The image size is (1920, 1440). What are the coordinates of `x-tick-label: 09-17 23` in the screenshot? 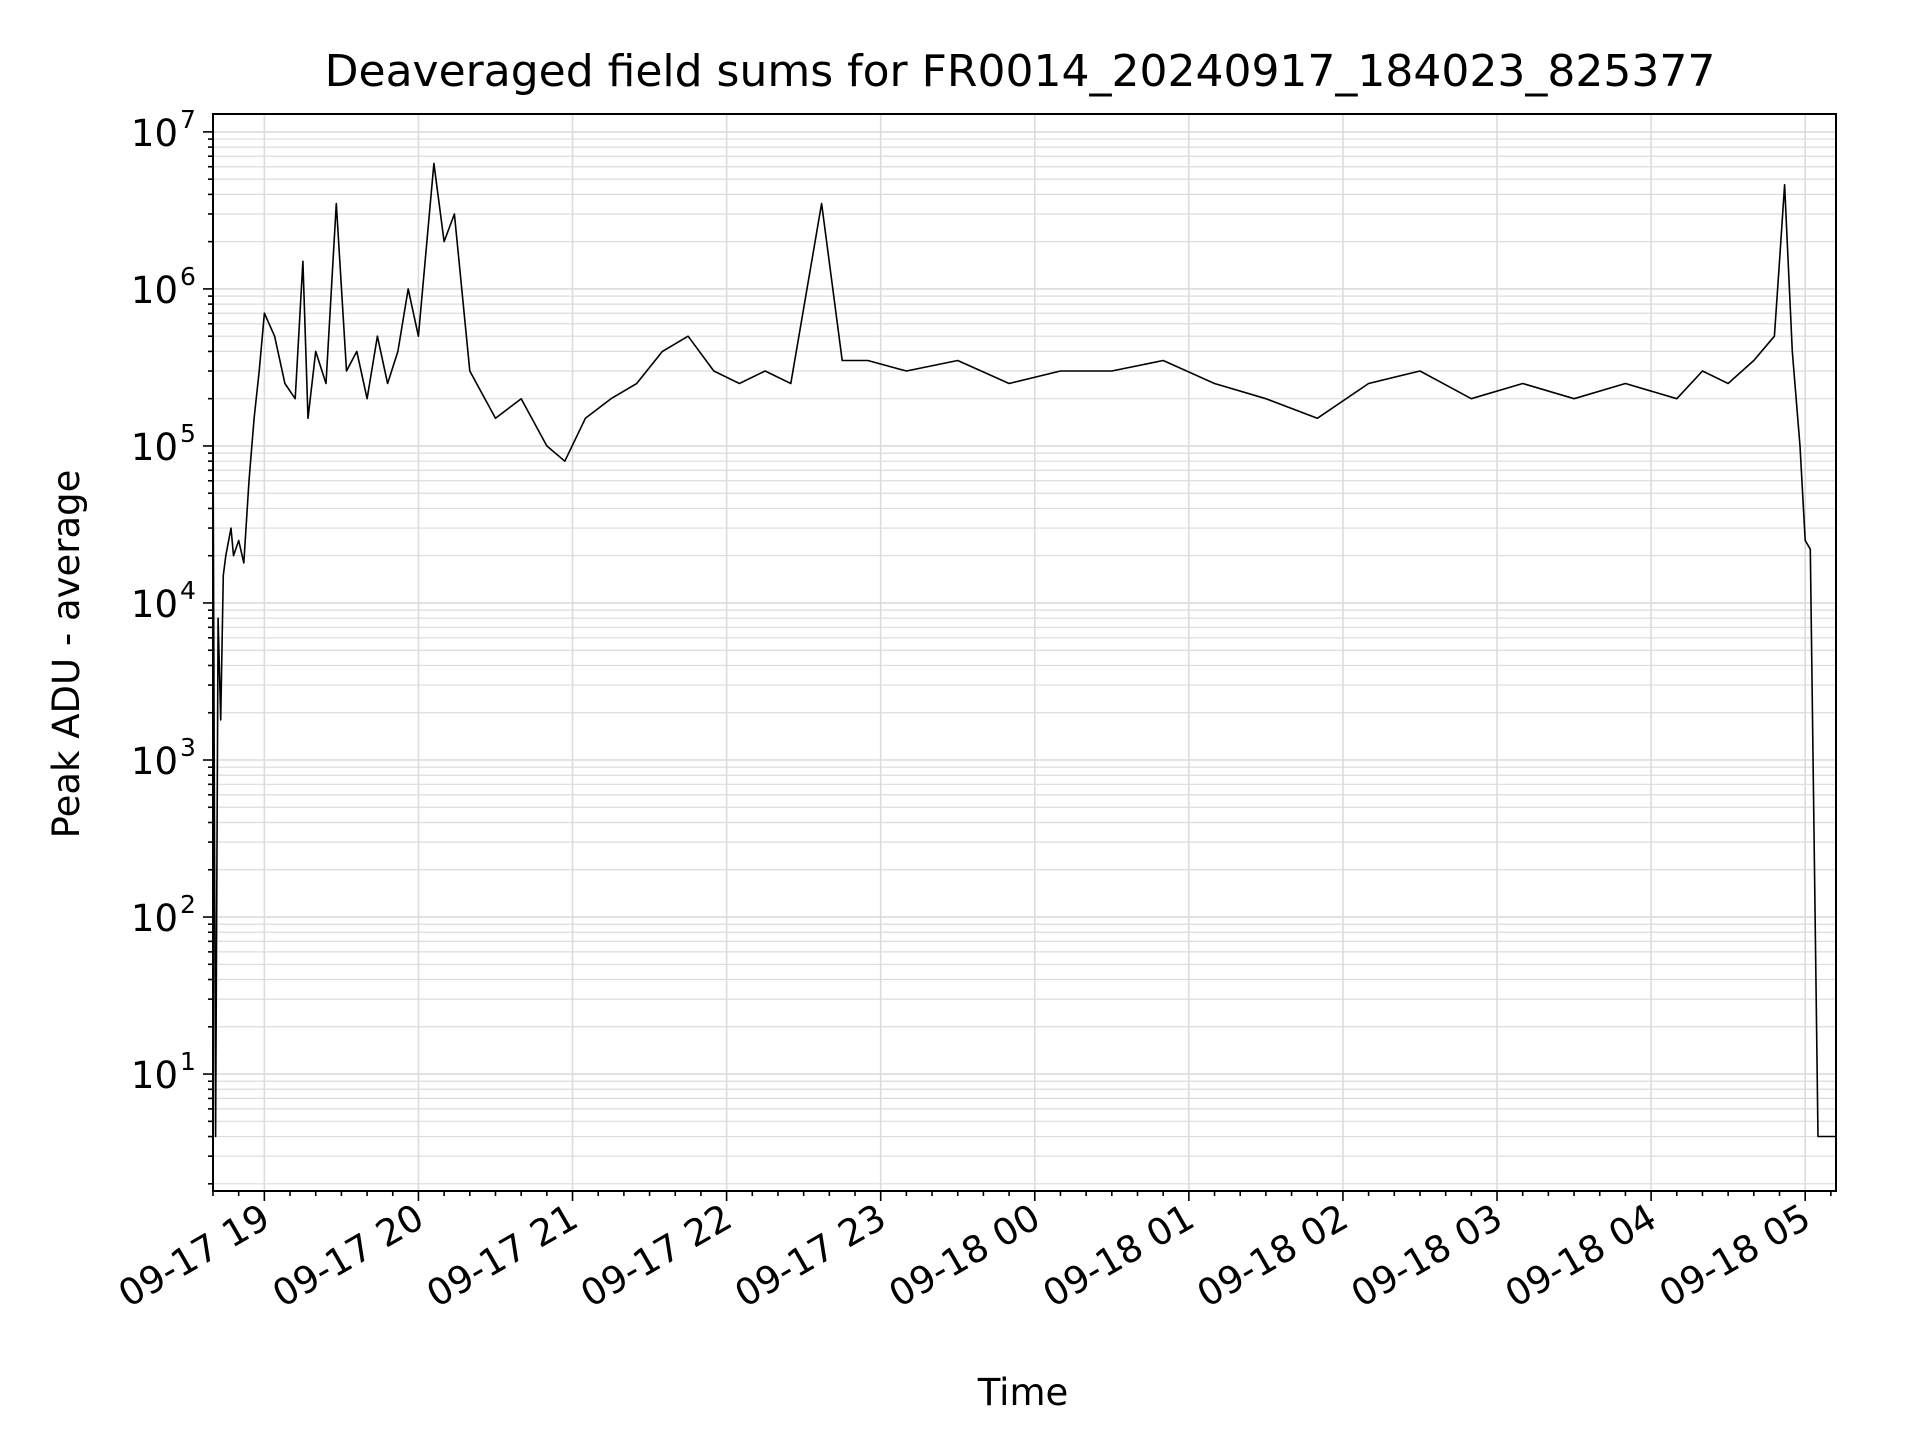 It's located at (811, 1256).